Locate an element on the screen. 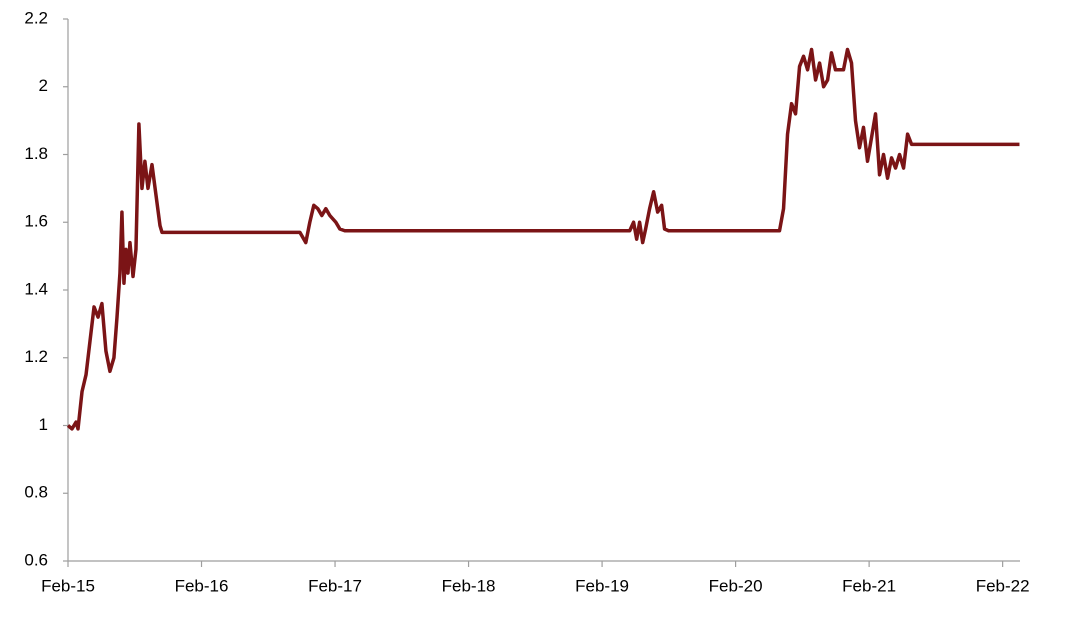 The height and width of the screenshot is (630, 1080). x-tick-label: Feb-20 is located at coordinates (736, 585).